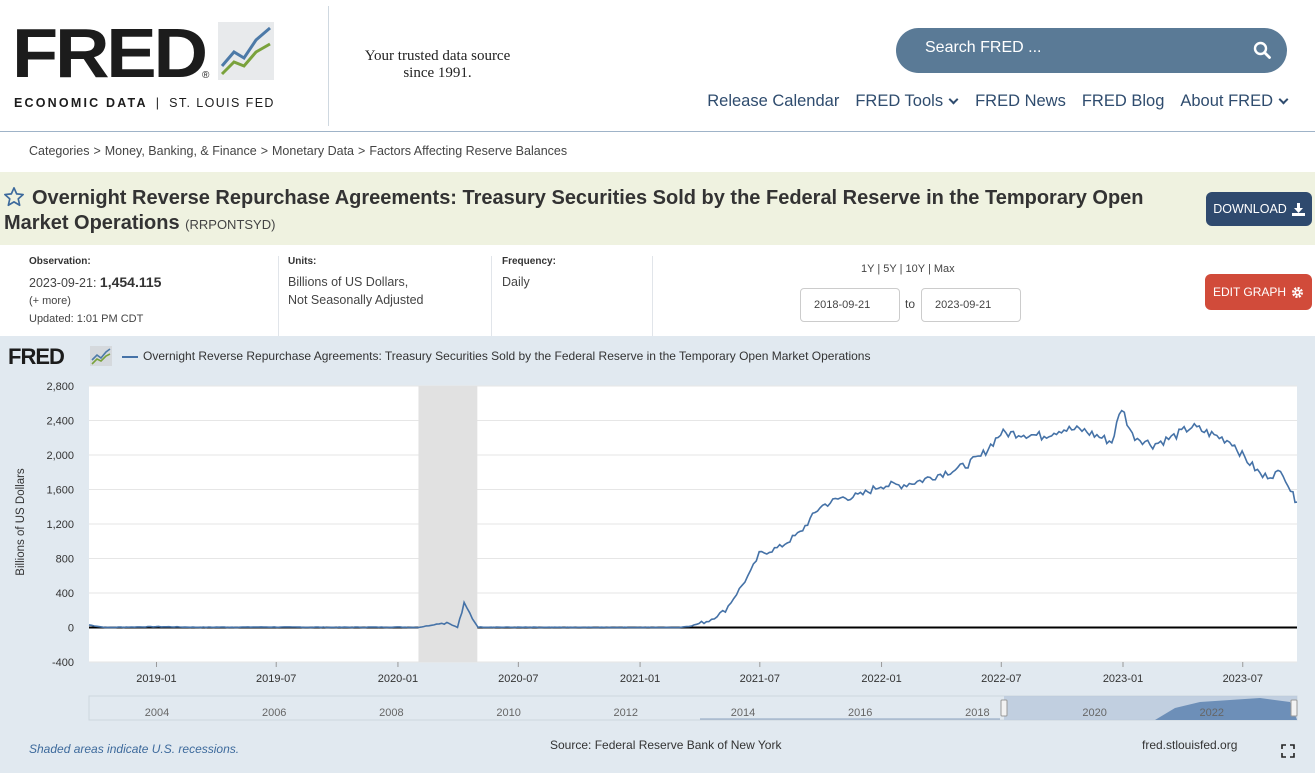  I want to click on y-tick-label: -400, so click(63, 663).